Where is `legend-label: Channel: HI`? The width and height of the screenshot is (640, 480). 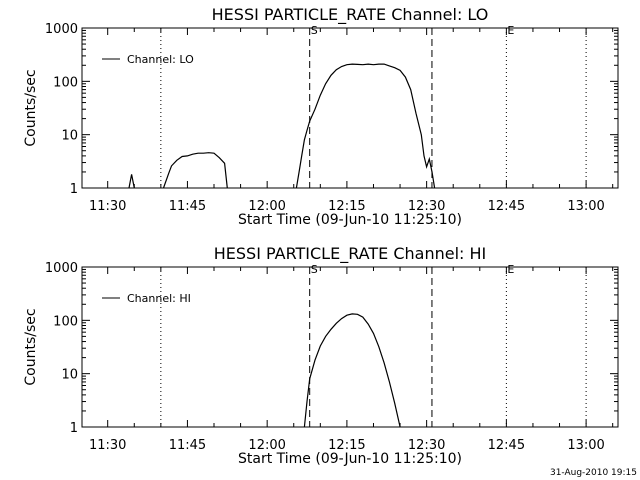
legend-label: Channel: HI is located at coordinates (159, 298).